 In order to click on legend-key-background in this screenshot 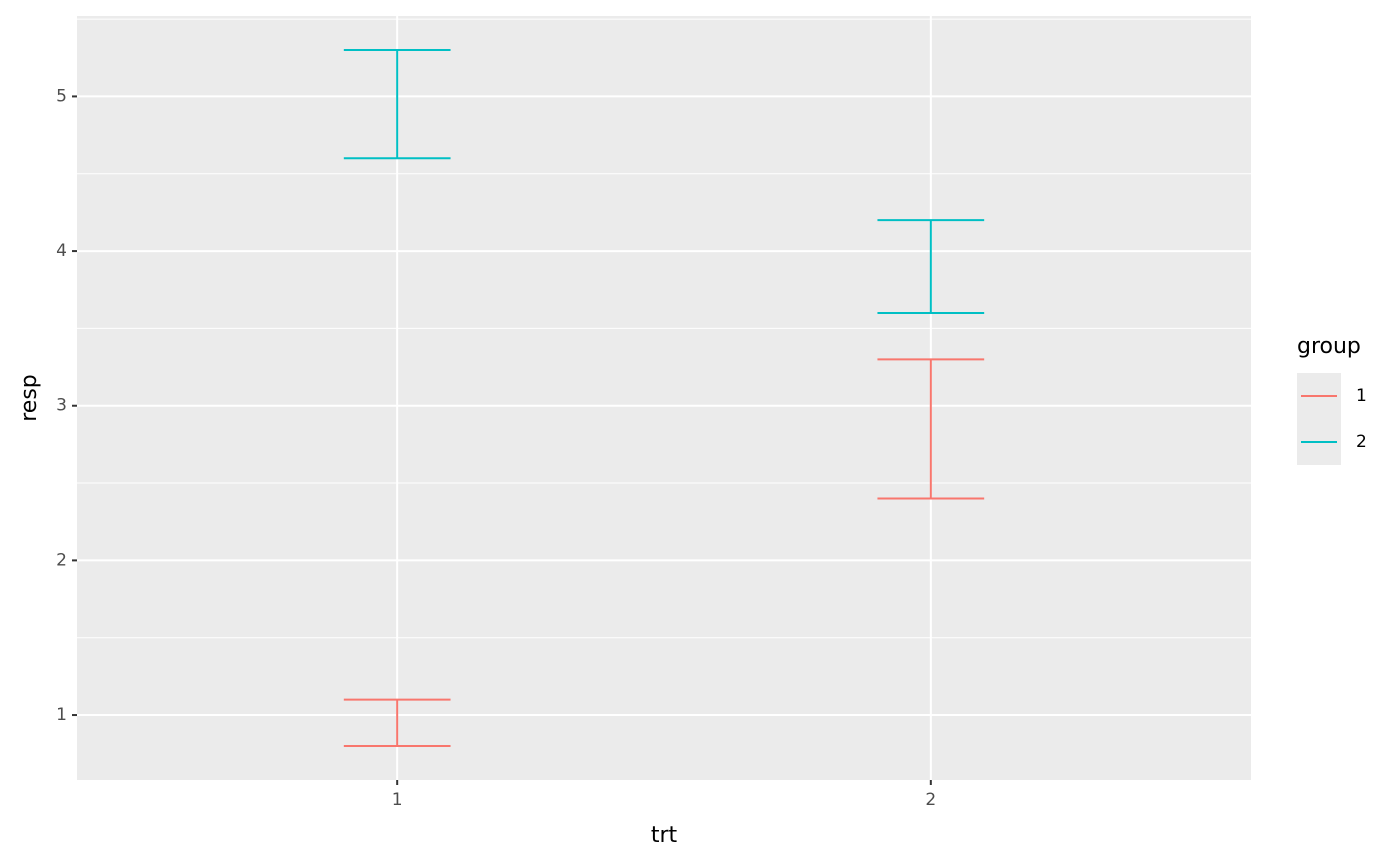, I will do `click(1319, 419)`.